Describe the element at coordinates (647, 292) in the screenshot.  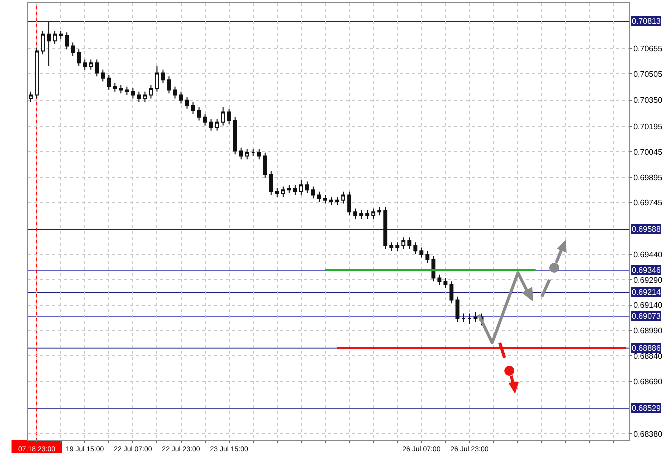
I see `ref-line-label: 0.69214` at that location.